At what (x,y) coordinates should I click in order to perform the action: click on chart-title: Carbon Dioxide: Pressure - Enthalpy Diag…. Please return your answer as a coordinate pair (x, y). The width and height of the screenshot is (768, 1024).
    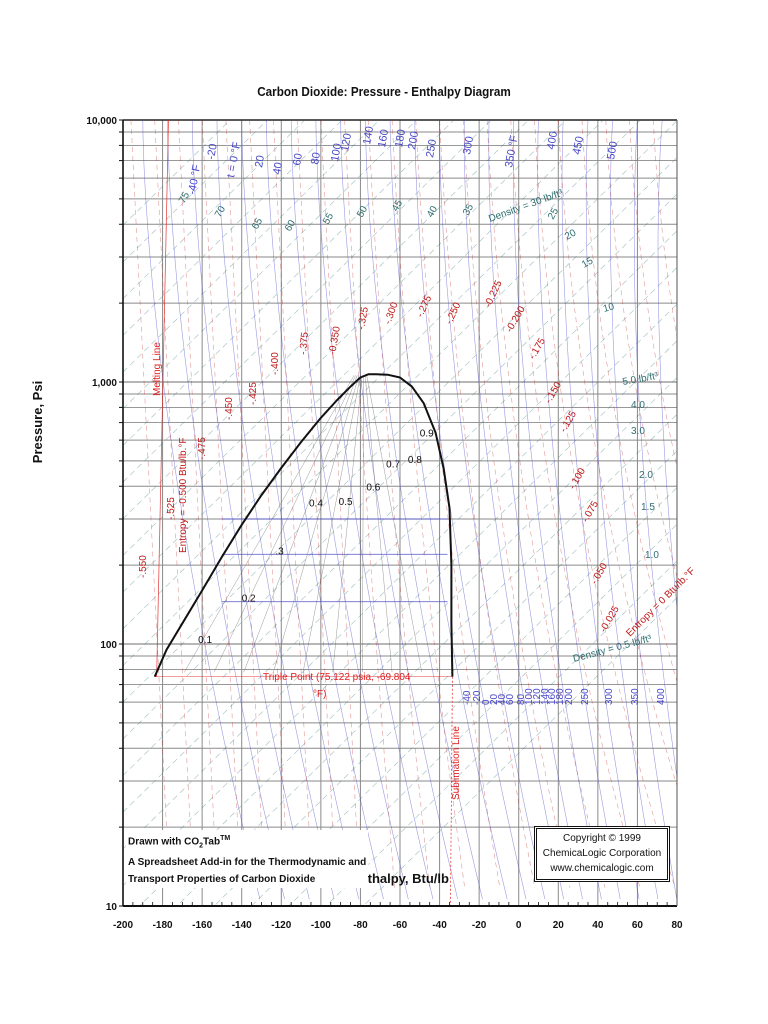
    Looking at the image, I should click on (384, 91).